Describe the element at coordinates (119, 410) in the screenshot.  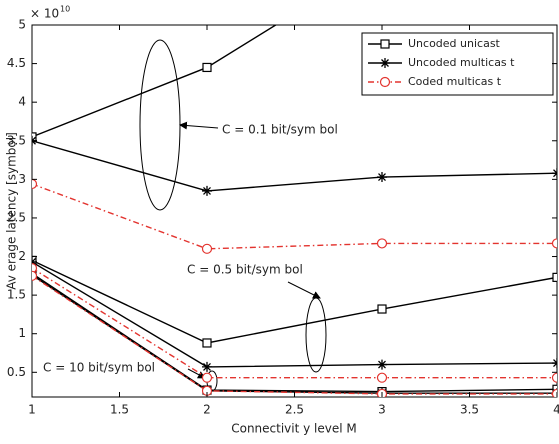
I see `x-tick-label: 1.5` at that location.